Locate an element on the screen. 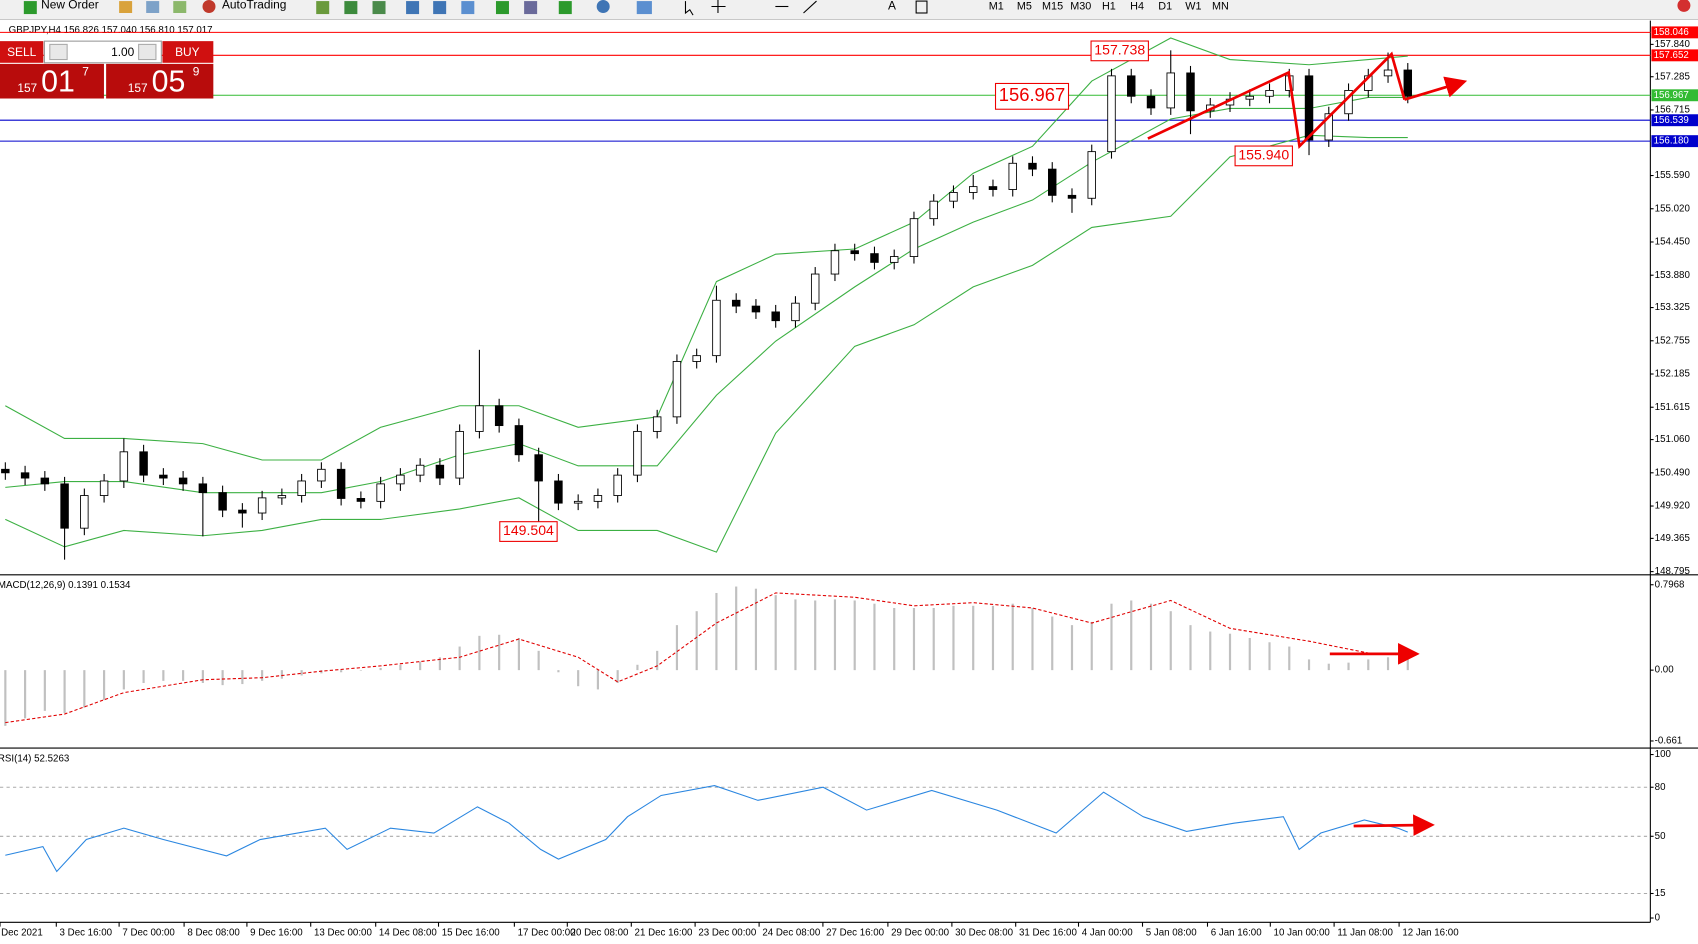 This screenshot has height=944, width=1698. label-tool is located at coordinates (921, 7).